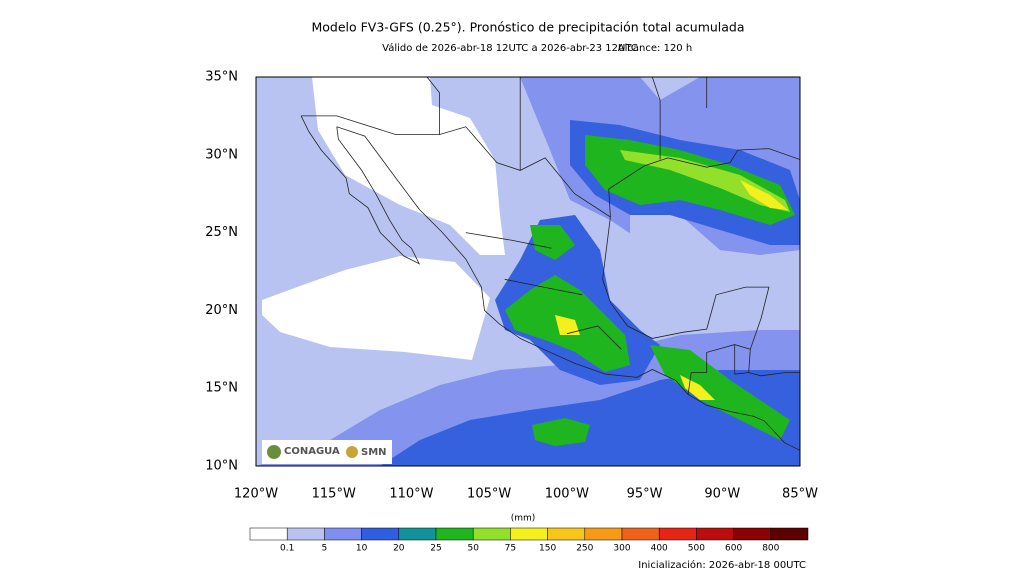 The width and height of the screenshot is (1024, 576). Describe the element at coordinates (334, 494) in the screenshot. I see `lon-label: 115°W` at that location.